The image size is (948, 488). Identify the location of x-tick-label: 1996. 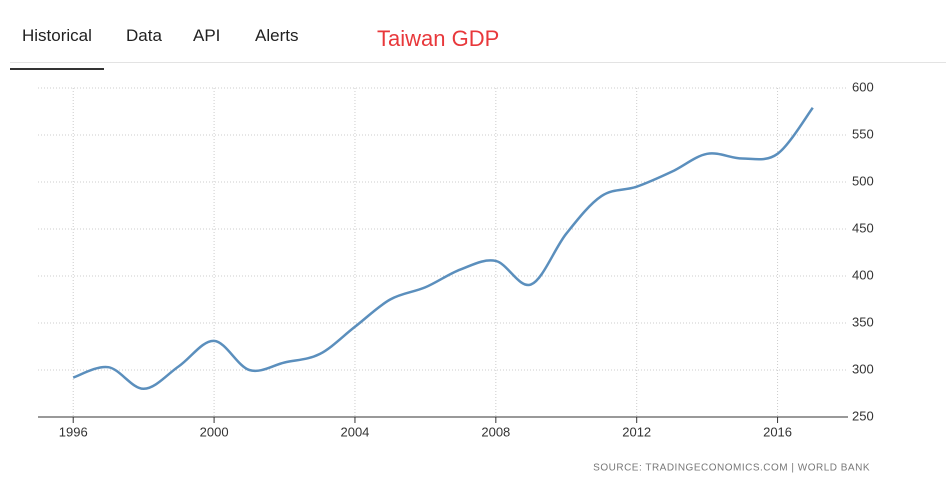
(73, 431).